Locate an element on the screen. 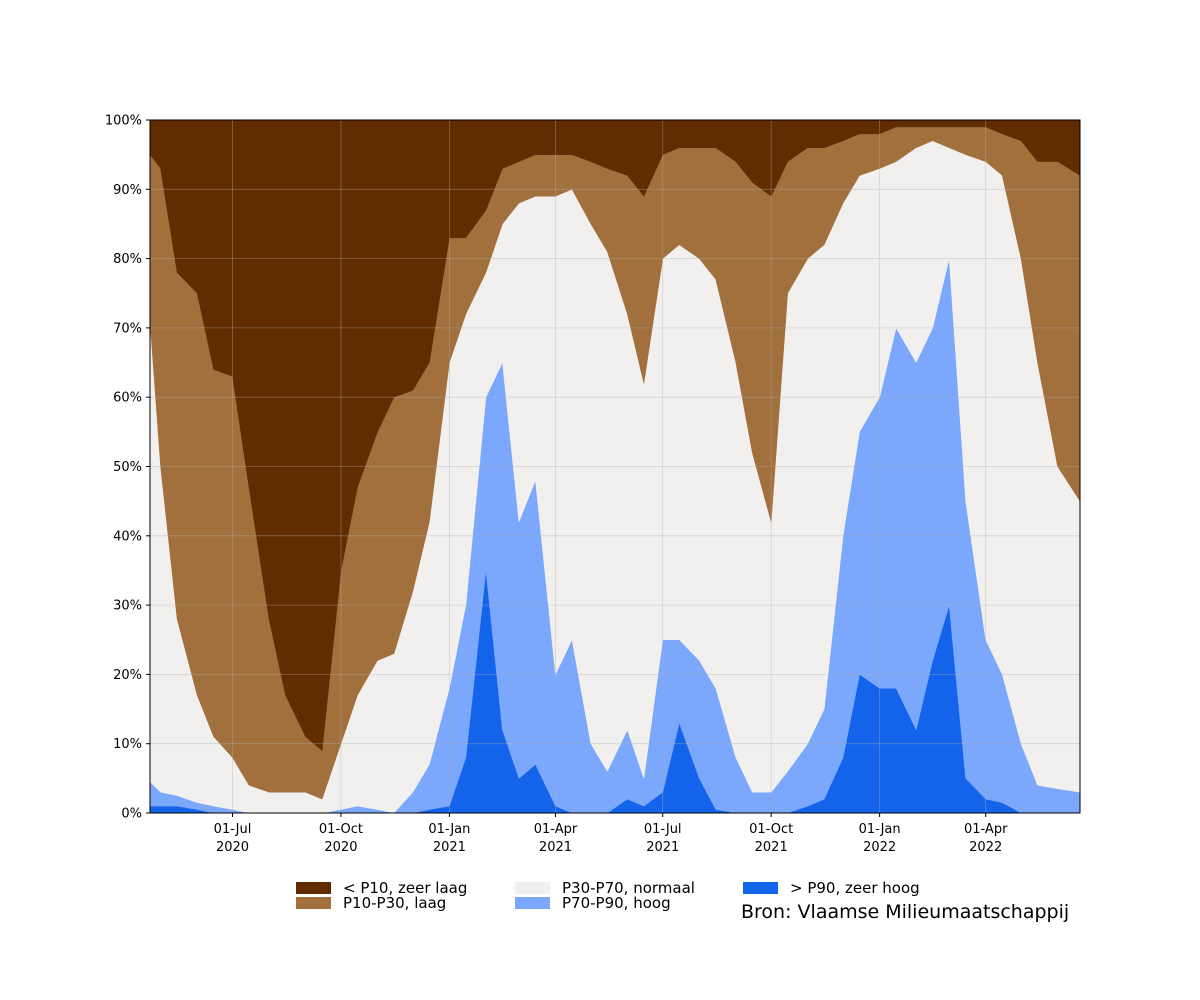  y-tick-label: 80% is located at coordinates (127, 259).